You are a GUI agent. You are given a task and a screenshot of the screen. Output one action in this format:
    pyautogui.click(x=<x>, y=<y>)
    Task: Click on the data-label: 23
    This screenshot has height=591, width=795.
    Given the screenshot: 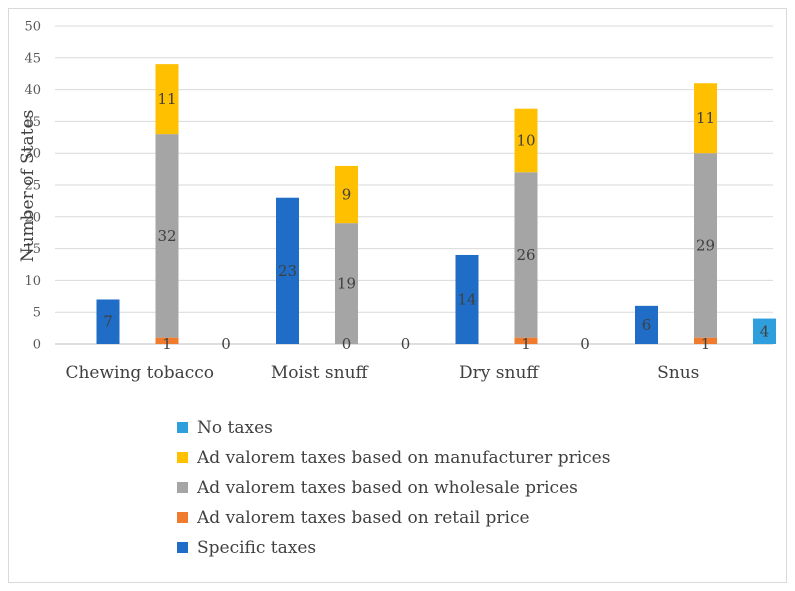 What is the action you would take?
    pyautogui.click(x=287, y=271)
    